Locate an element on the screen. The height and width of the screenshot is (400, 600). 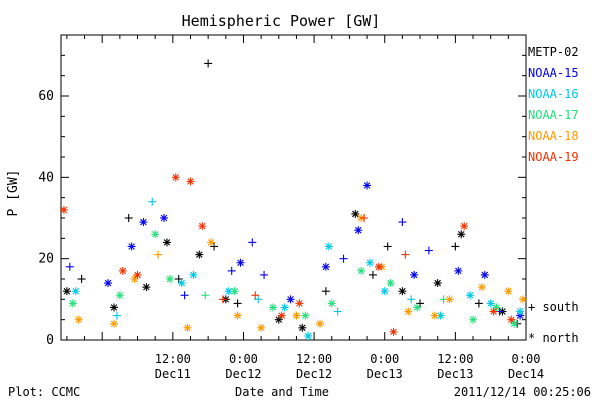
chart-title: Hemispheric Power [GW] is located at coordinates (281, 21).